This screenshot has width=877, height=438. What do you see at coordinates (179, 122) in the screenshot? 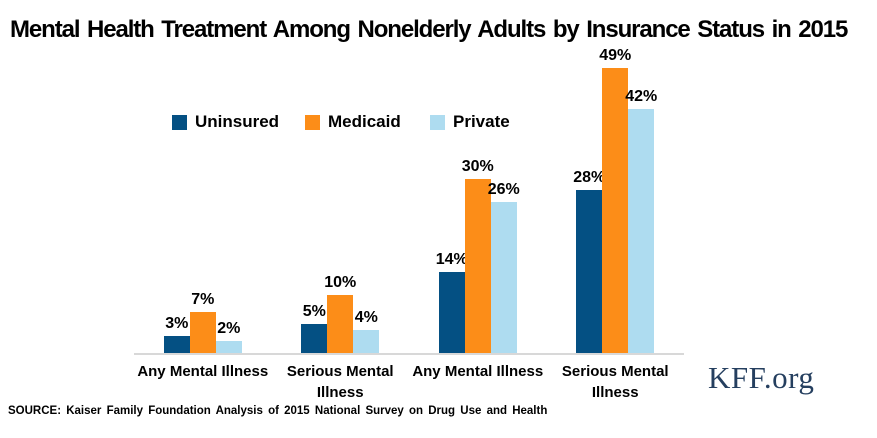
I see `legend-swatch-uninsured` at bounding box center [179, 122].